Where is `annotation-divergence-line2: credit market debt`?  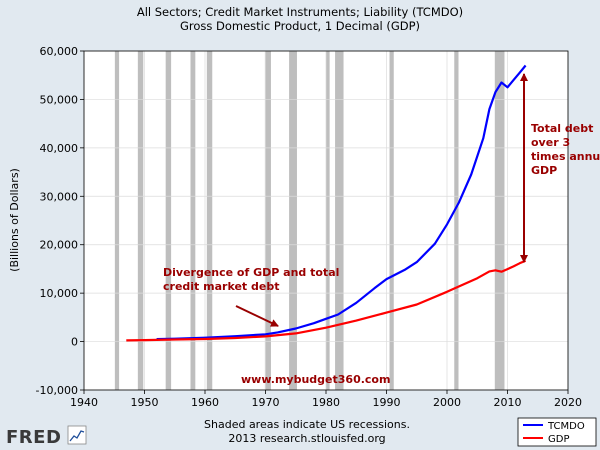
annotation-divergence-line2: credit market debt is located at coordinates (221, 286).